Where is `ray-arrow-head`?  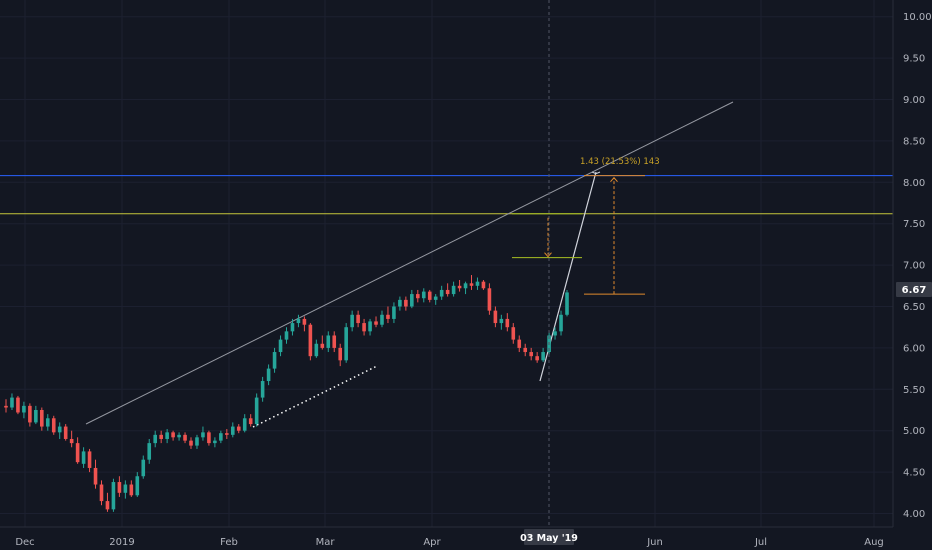 ray-arrow-head is located at coordinates (596, 173).